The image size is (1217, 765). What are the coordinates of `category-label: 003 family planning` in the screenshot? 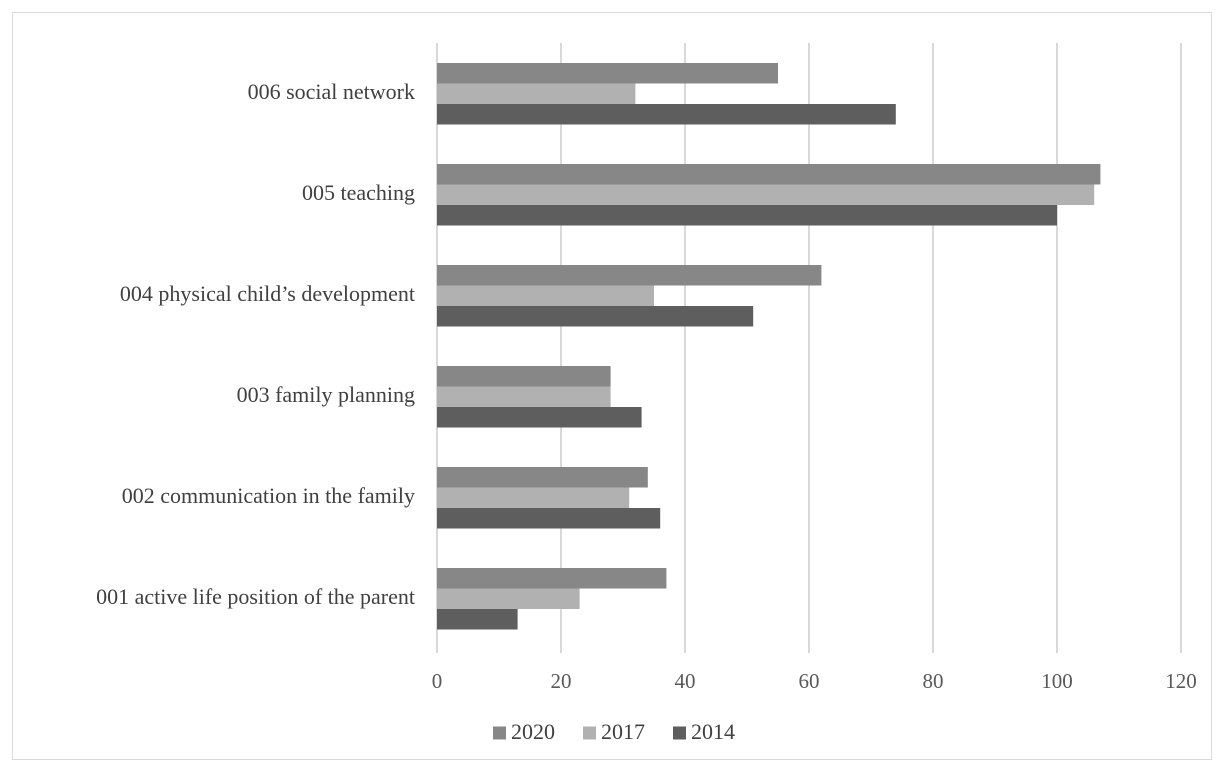 It's located at (326, 394).